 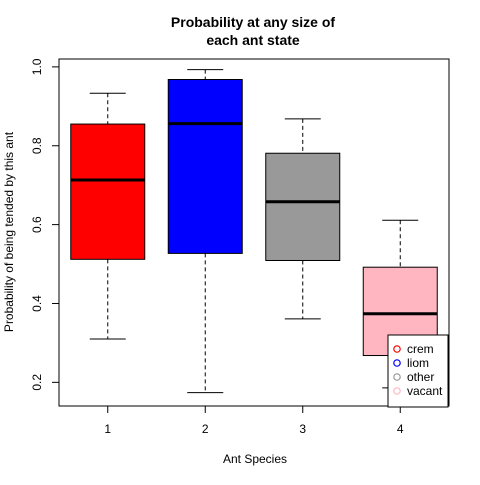 I want to click on y-tick-label: 0.2, so click(x=37, y=382).